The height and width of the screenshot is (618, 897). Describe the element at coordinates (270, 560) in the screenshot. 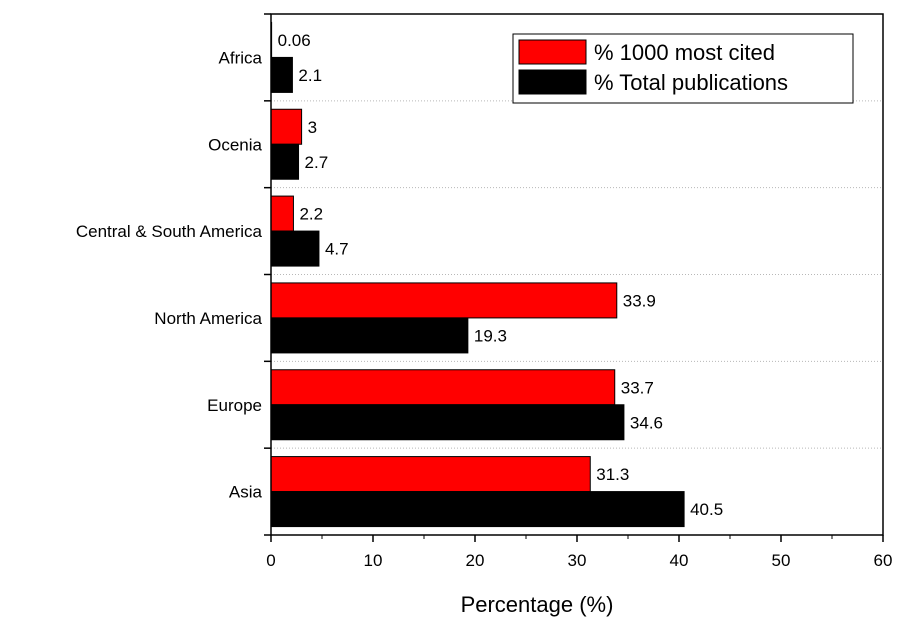

I see `x-tick-label: 0` at that location.